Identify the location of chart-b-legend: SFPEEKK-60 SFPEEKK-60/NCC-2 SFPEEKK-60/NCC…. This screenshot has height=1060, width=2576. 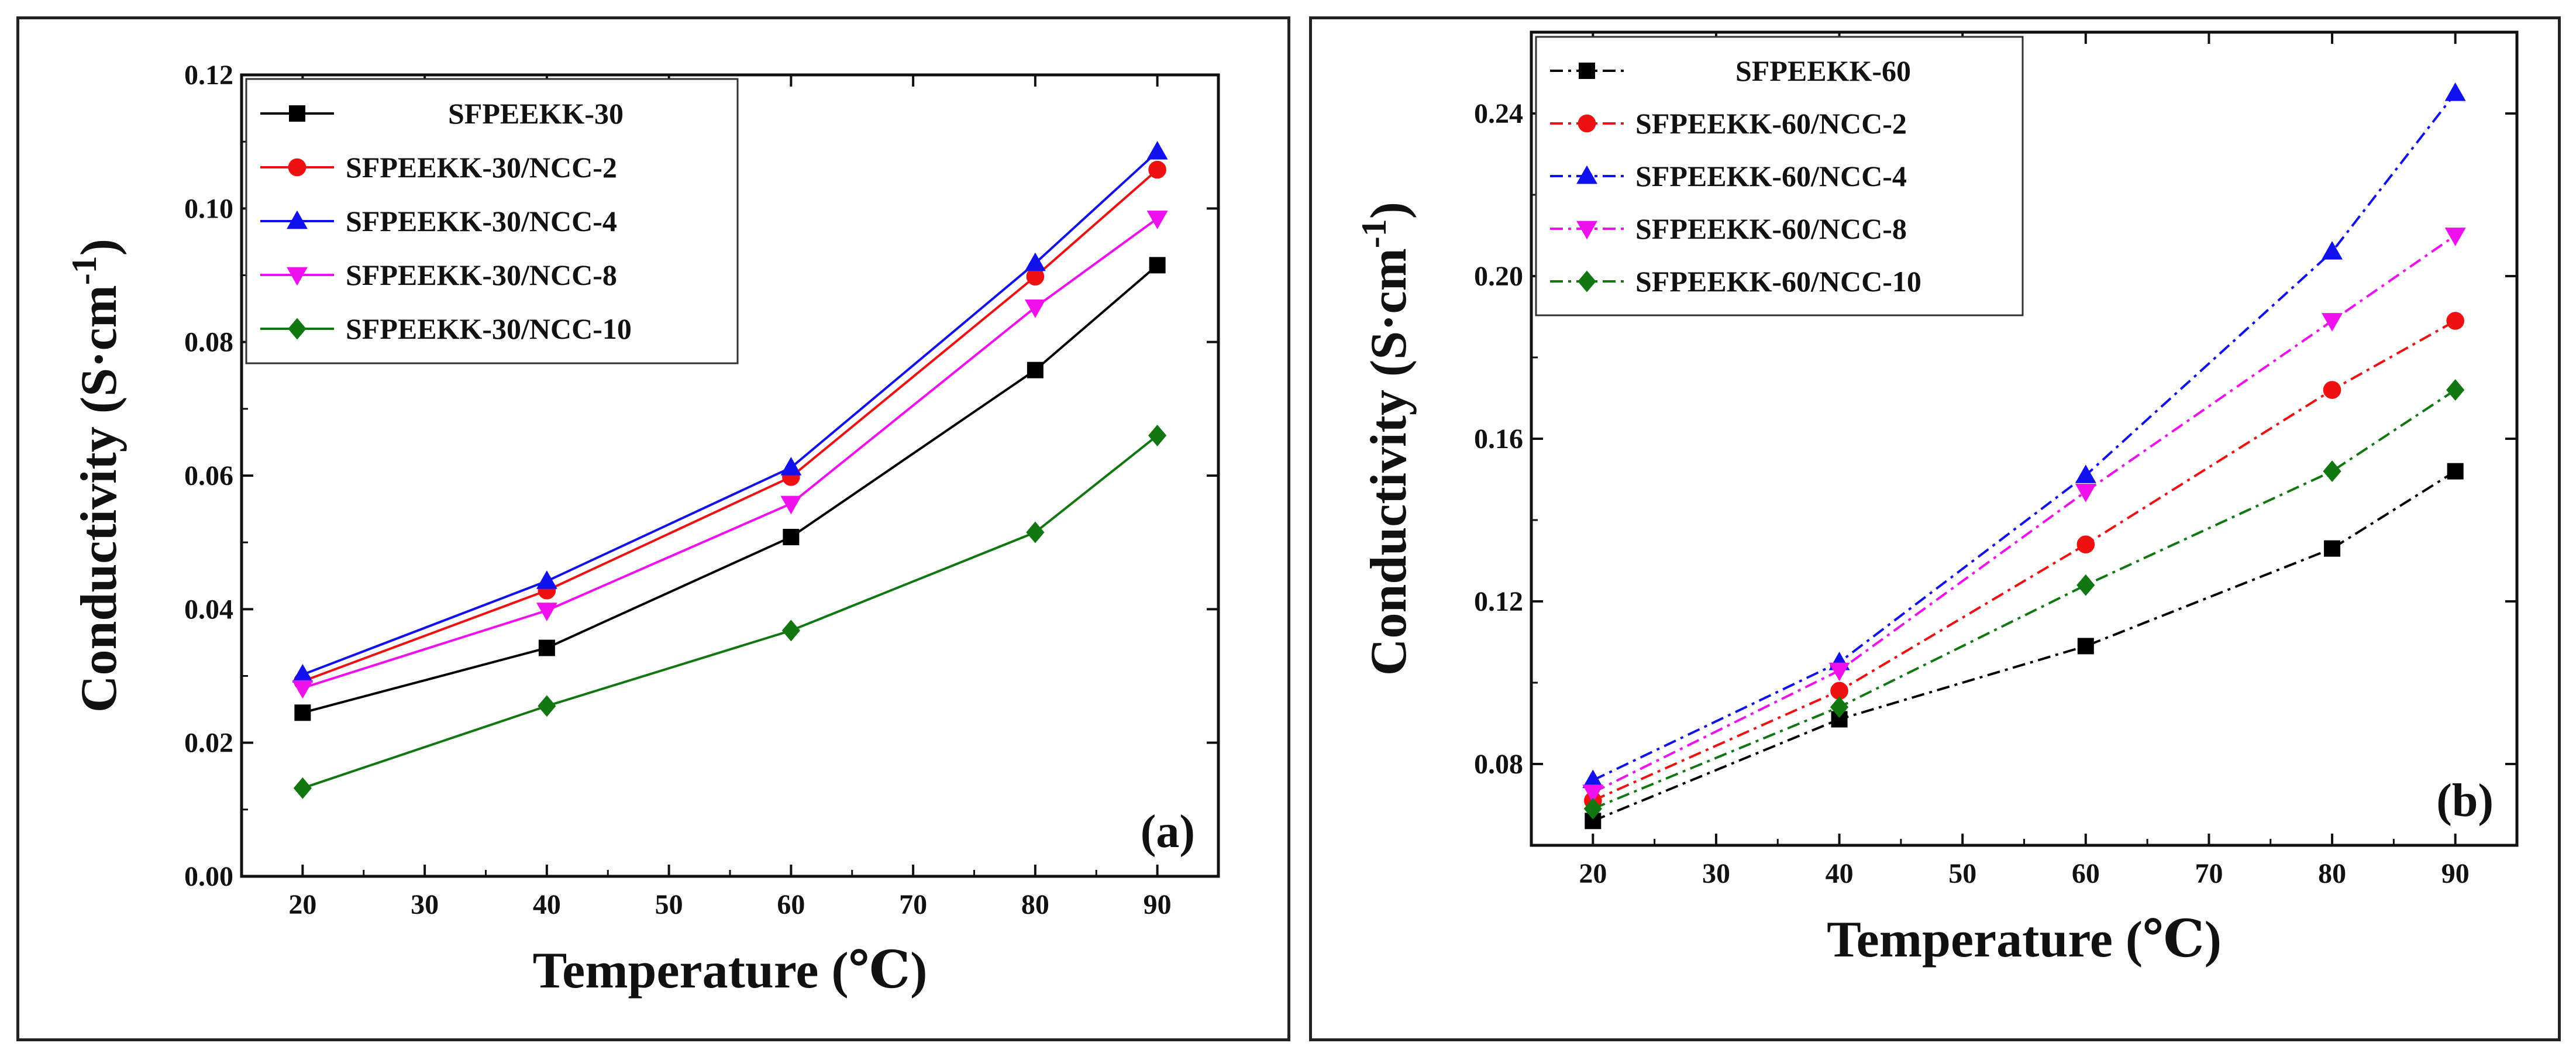
(1779, 176).